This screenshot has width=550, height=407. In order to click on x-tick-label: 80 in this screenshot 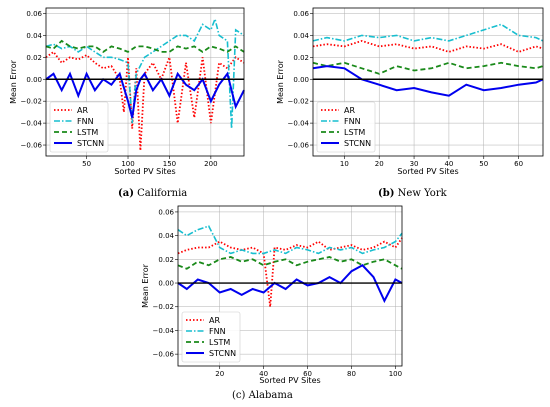, I will do `click(351, 374)`.